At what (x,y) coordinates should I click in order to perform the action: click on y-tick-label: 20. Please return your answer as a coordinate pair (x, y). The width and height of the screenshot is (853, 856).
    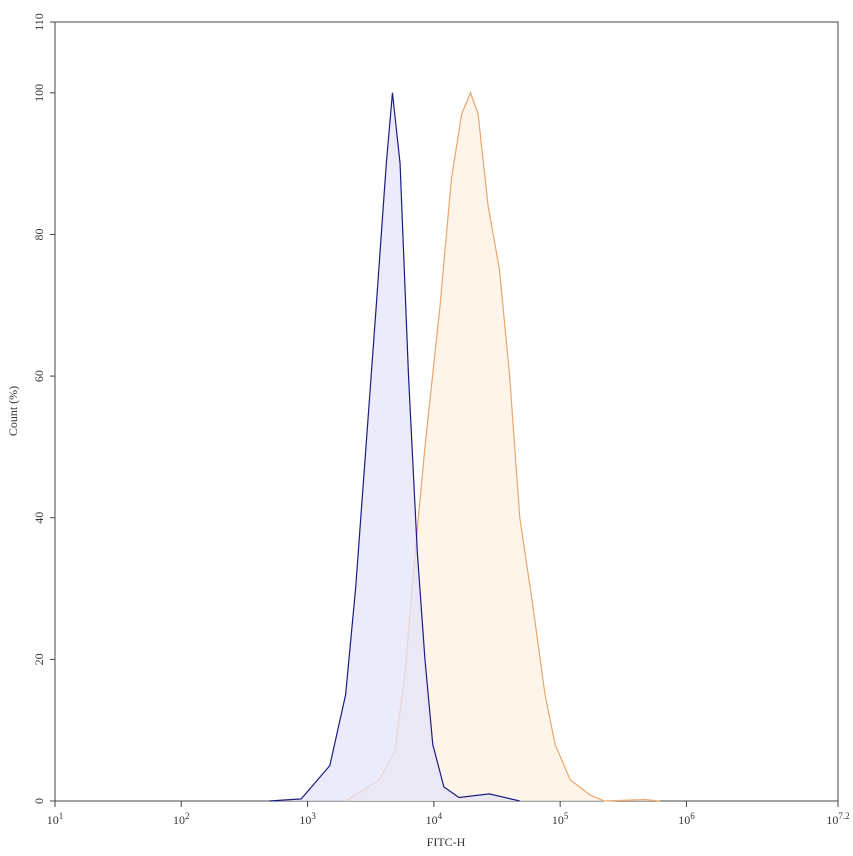
    Looking at the image, I should click on (39, 659).